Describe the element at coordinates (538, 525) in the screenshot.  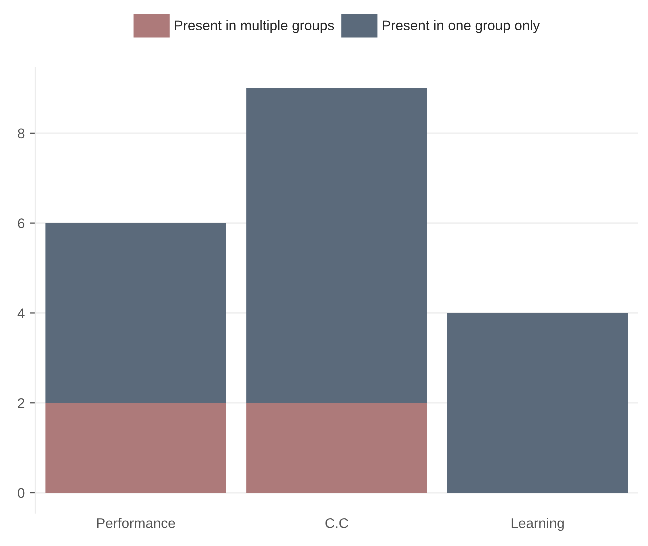
I see `x-tick-label: Learning` at that location.